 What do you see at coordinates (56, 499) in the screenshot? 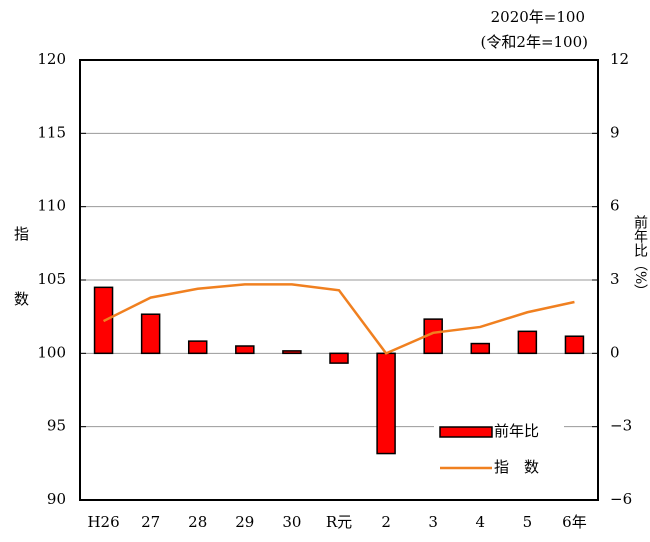
I see `y-tick-label: 90` at bounding box center [56, 499].